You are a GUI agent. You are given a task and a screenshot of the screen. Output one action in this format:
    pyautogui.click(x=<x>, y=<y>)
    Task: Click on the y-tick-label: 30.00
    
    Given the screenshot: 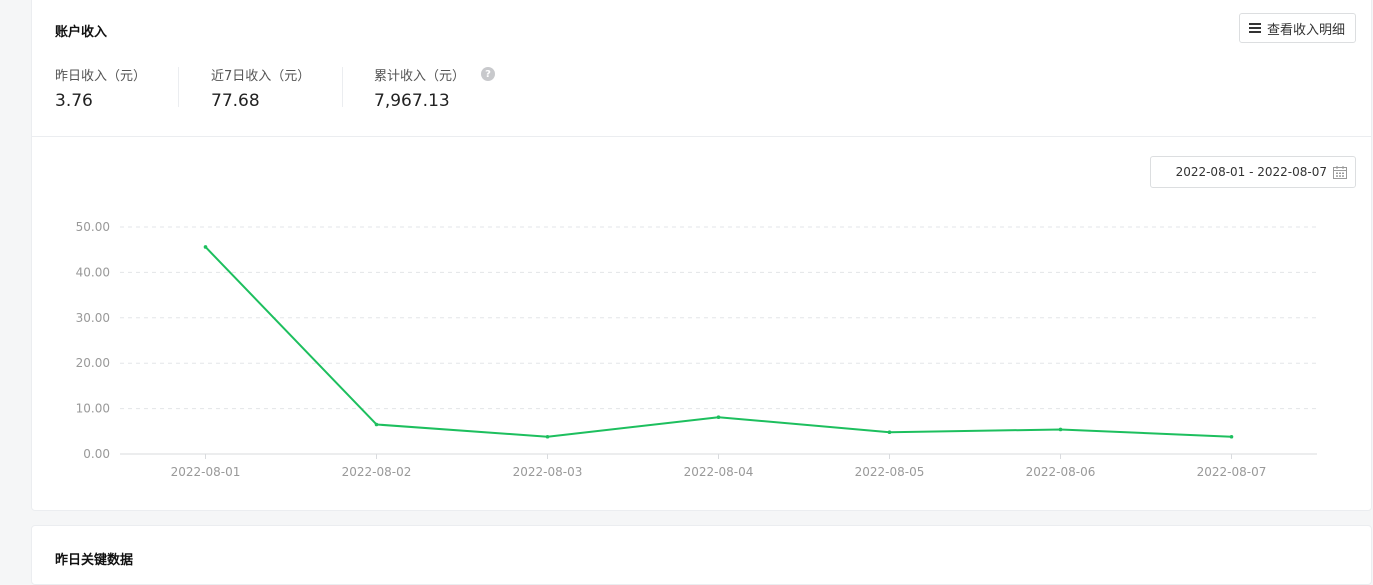 What is the action you would take?
    pyautogui.click(x=93, y=318)
    